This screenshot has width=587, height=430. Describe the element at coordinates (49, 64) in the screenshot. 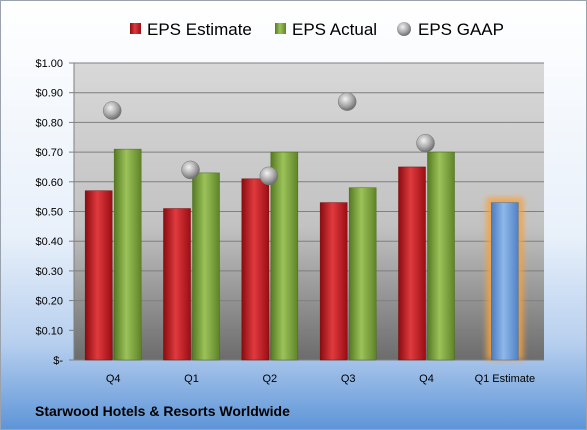

I see `y-tick-label: $1.00` at that location.